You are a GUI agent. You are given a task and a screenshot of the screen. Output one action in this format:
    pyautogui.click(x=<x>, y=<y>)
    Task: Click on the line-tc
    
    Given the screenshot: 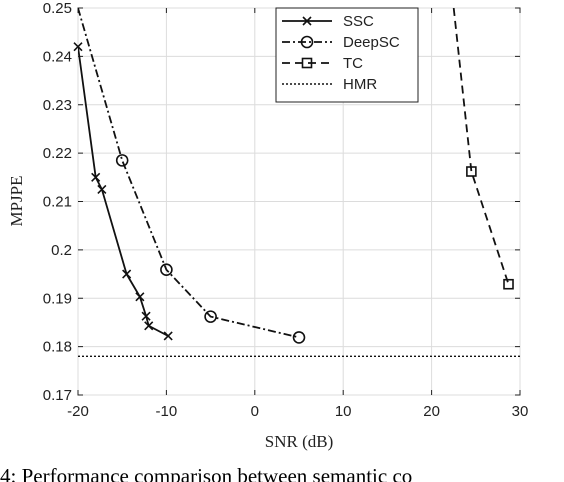 What is the action you would take?
    pyautogui.click(x=481, y=146)
    